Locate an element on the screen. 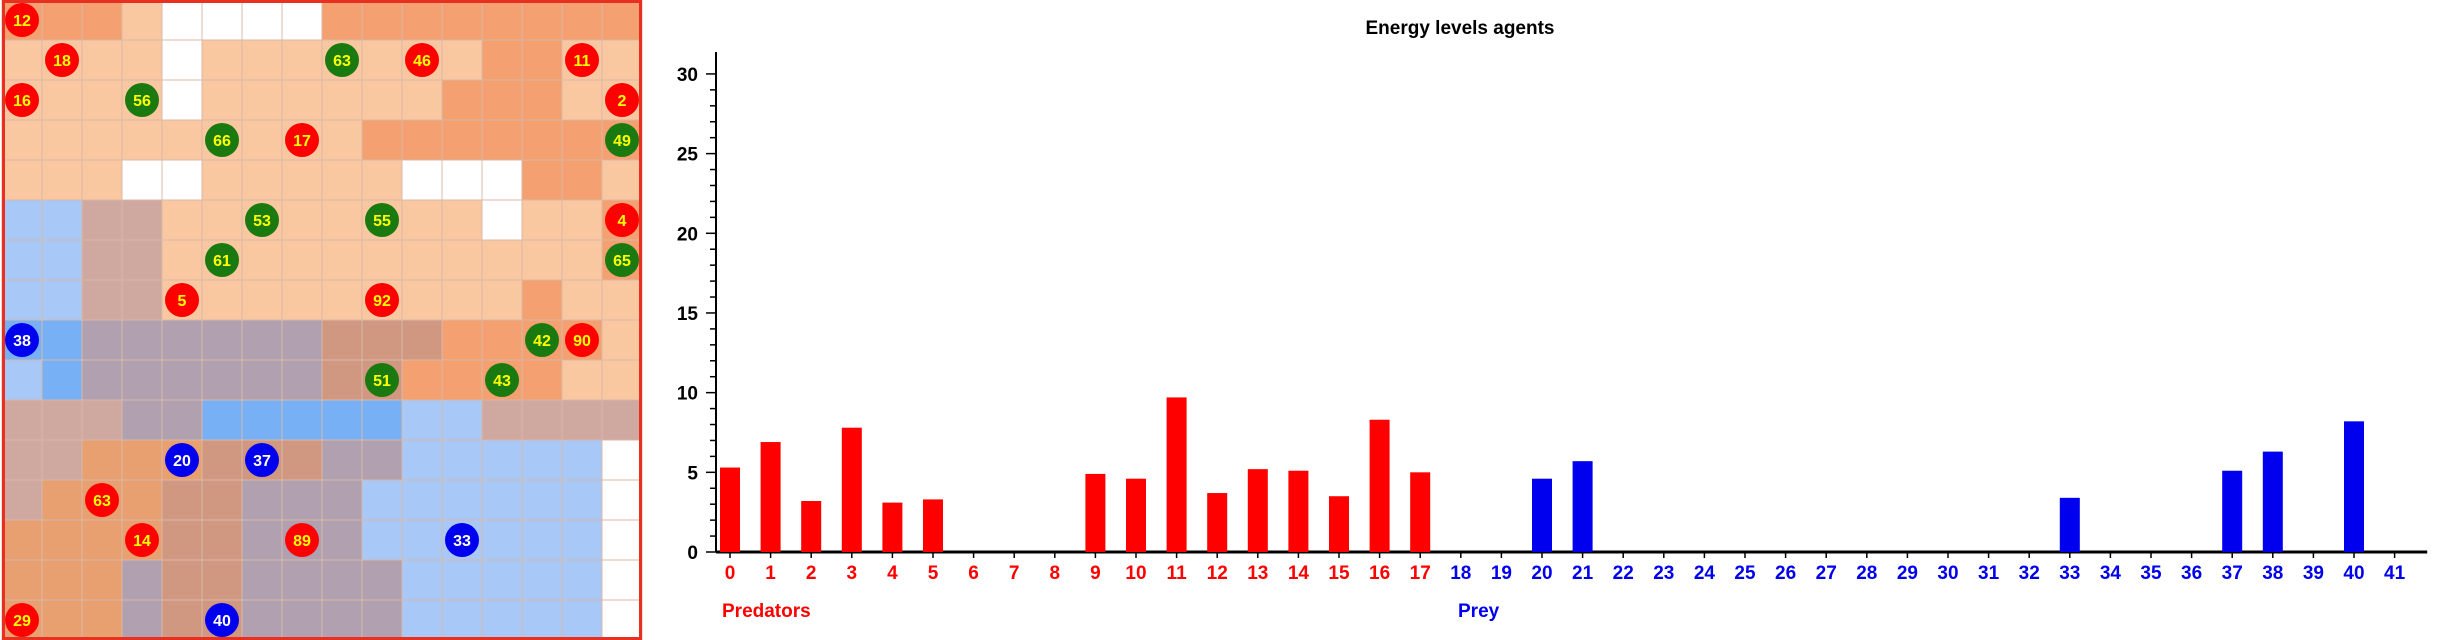 This screenshot has width=2440, height=640. agent-id-label: 66 is located at coordinates (222, 141).